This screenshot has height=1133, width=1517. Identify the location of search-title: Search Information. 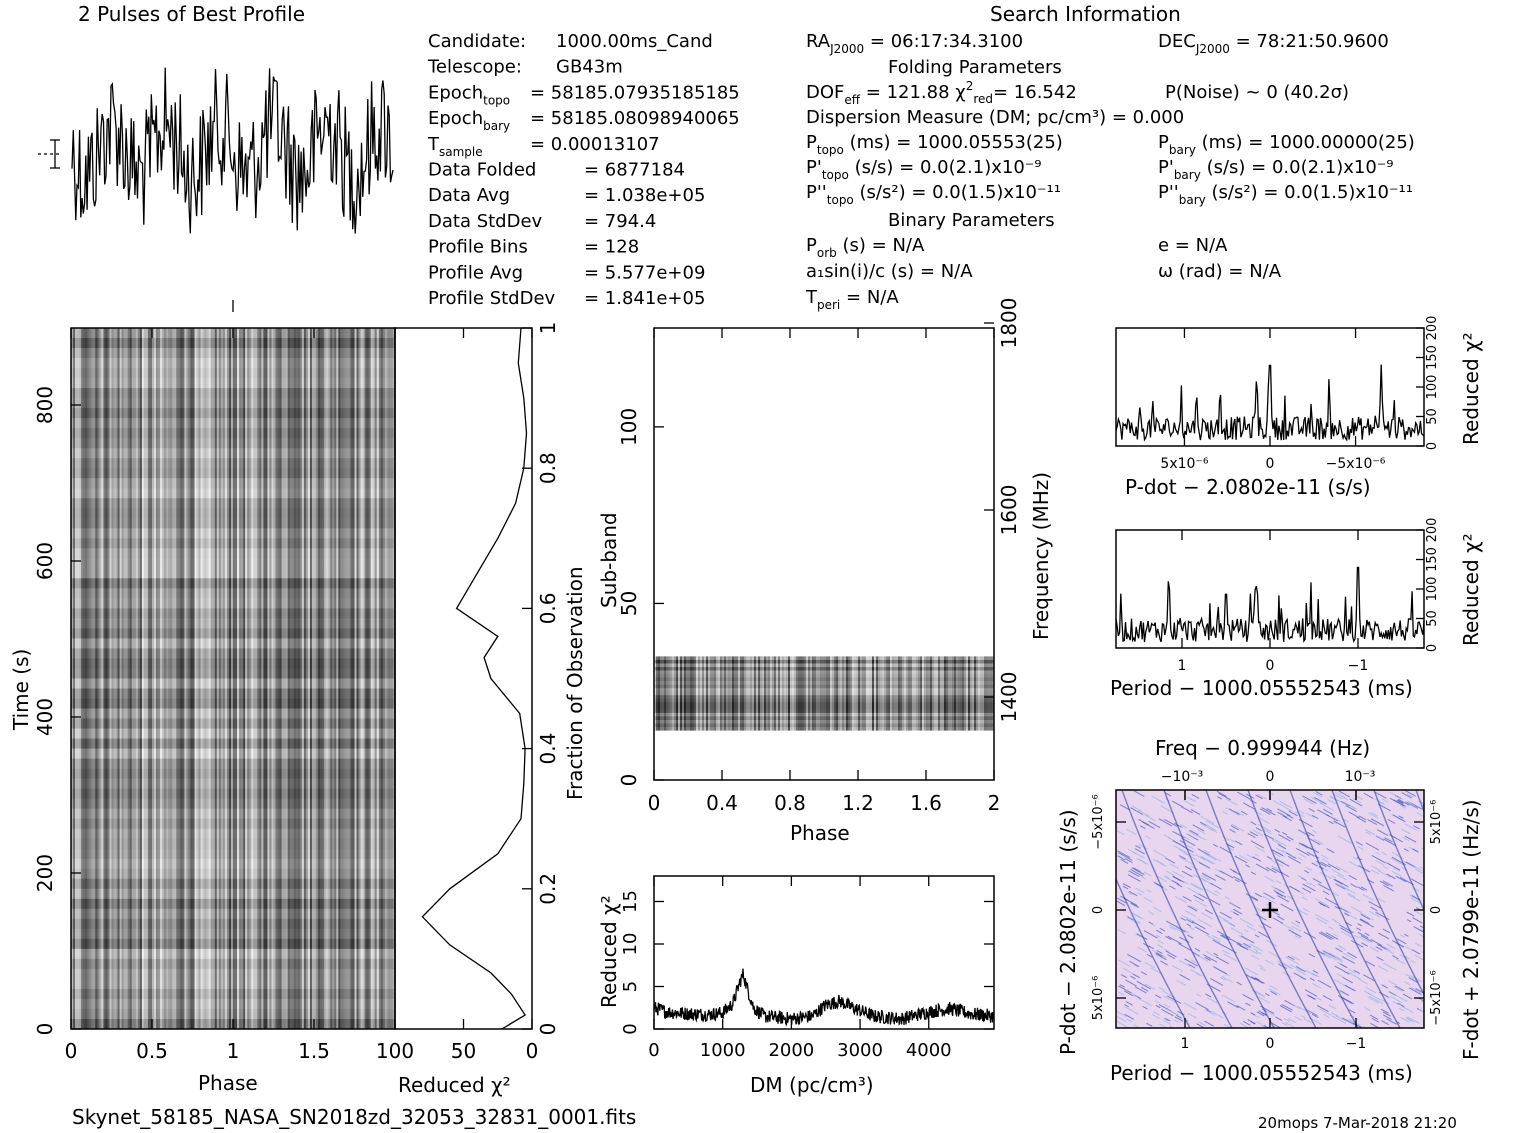
(1085, 14).